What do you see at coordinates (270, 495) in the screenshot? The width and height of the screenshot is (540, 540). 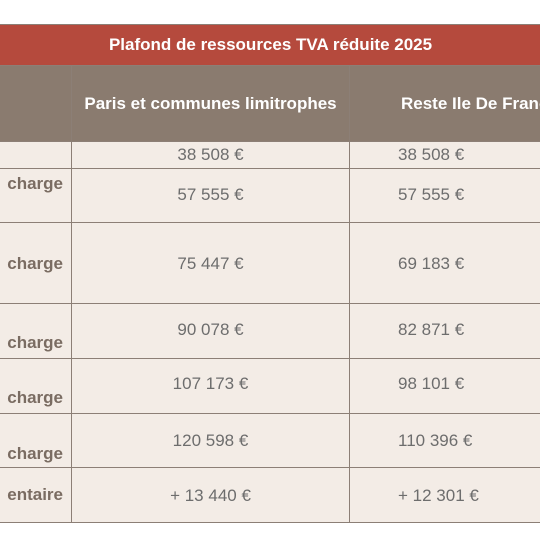 I see `table-row: entaire + 13 440 € + 12 301 €` at bounding box center [270, 495].